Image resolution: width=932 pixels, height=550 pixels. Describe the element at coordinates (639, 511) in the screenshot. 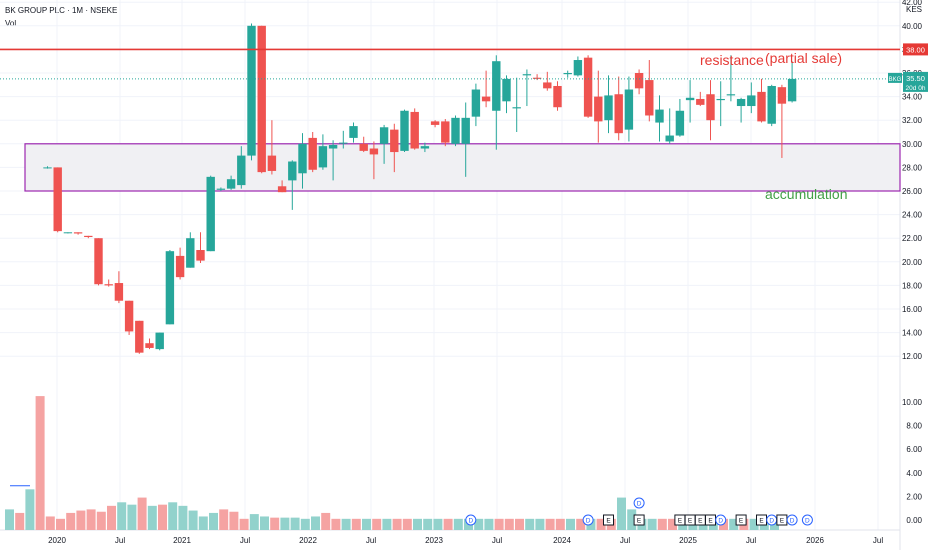

I see `event-markers: D D E EDE E E E D E E D E D D` at that location.